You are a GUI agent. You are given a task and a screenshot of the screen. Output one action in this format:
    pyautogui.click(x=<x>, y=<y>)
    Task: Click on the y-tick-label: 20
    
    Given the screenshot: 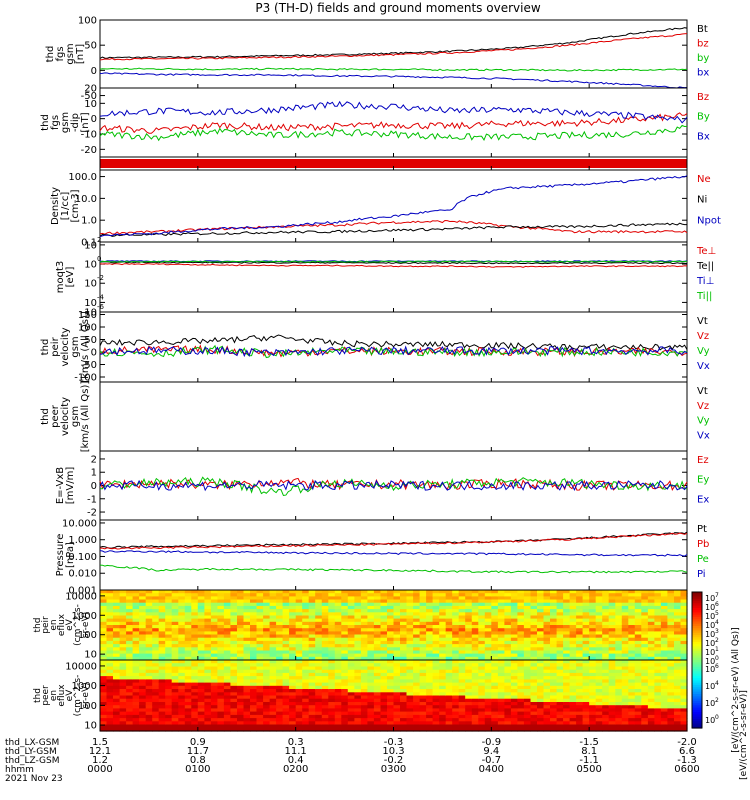 What is the action you would take?
    pyautogui.click(x=90, y=89)
    